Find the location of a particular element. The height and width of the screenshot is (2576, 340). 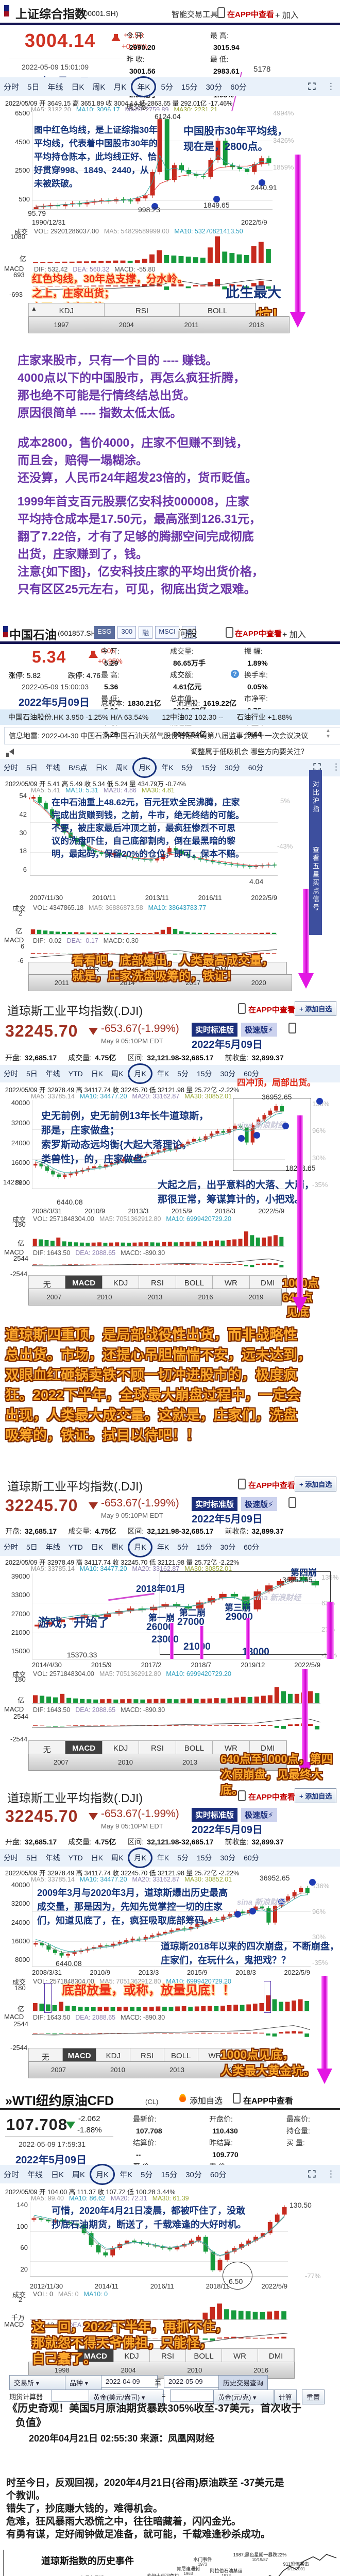

timeline-year: 2004 is located at coordinates (126, 325).